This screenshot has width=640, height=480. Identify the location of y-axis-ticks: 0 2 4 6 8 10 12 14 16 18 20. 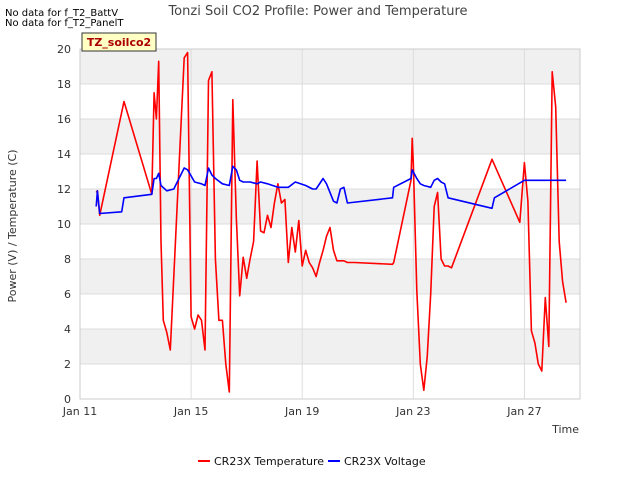
(64, 224).